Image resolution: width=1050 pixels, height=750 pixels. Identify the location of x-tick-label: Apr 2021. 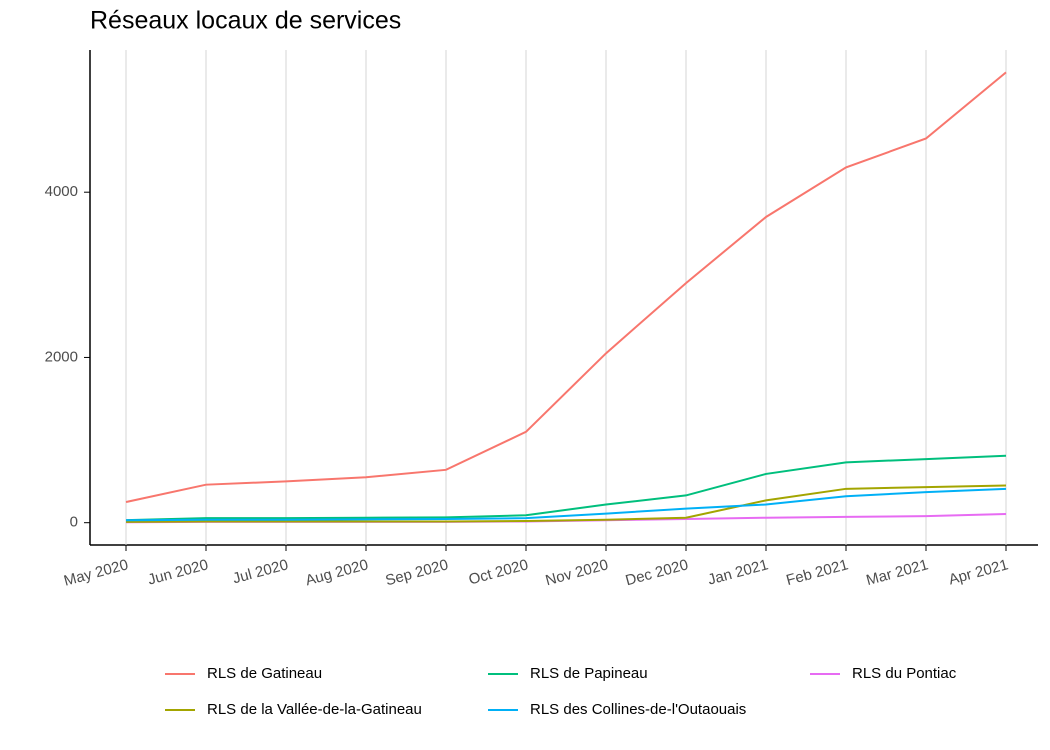
(978, 572).